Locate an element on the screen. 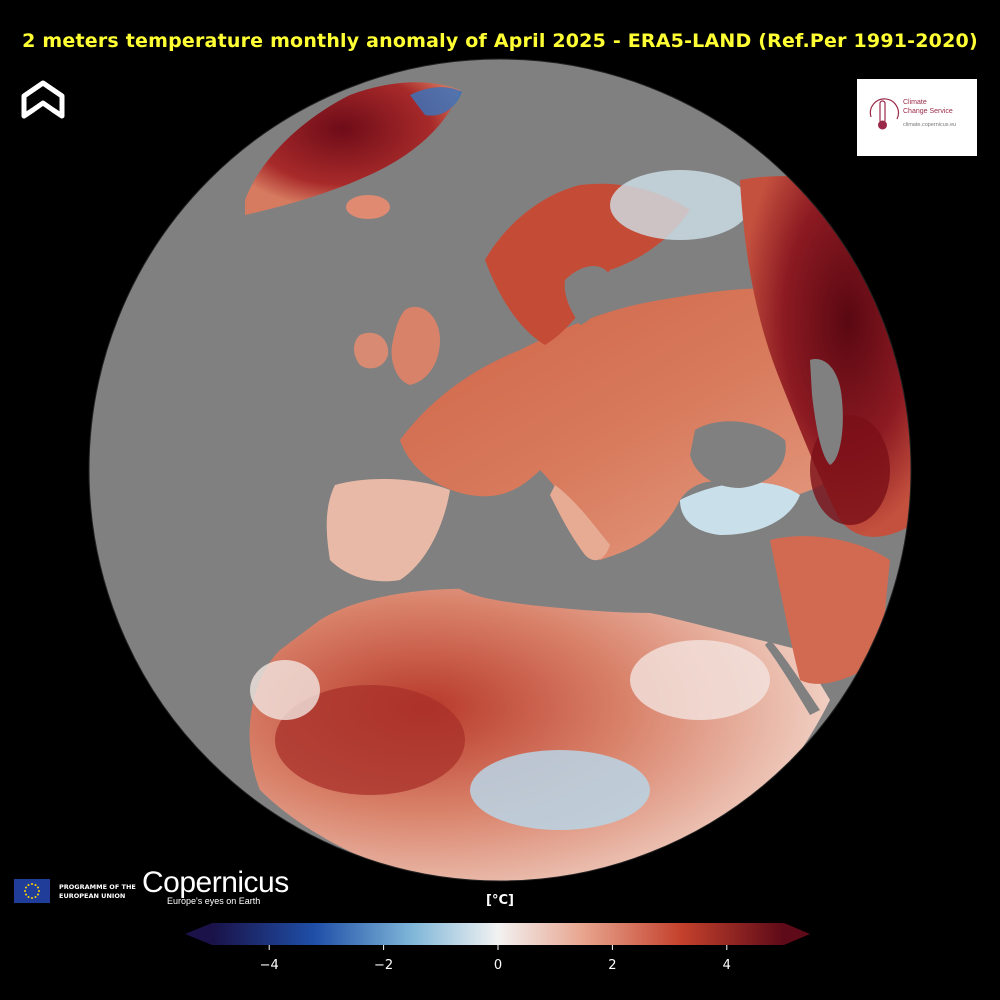 This screenshot has width=1000, height=1000. sahel-warm-anomaly is located at coordinates (370, 740).